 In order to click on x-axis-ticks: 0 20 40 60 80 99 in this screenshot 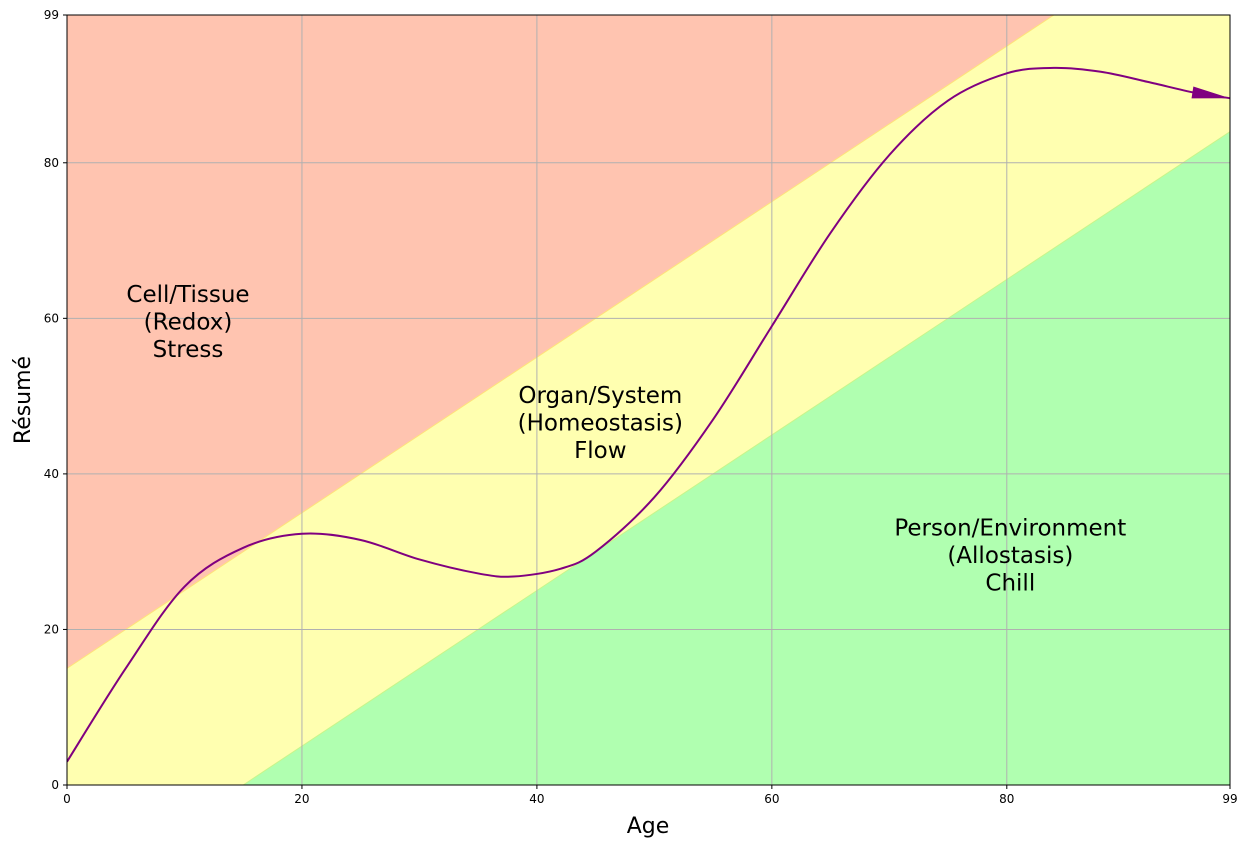, I will do `click(650, 795)`.